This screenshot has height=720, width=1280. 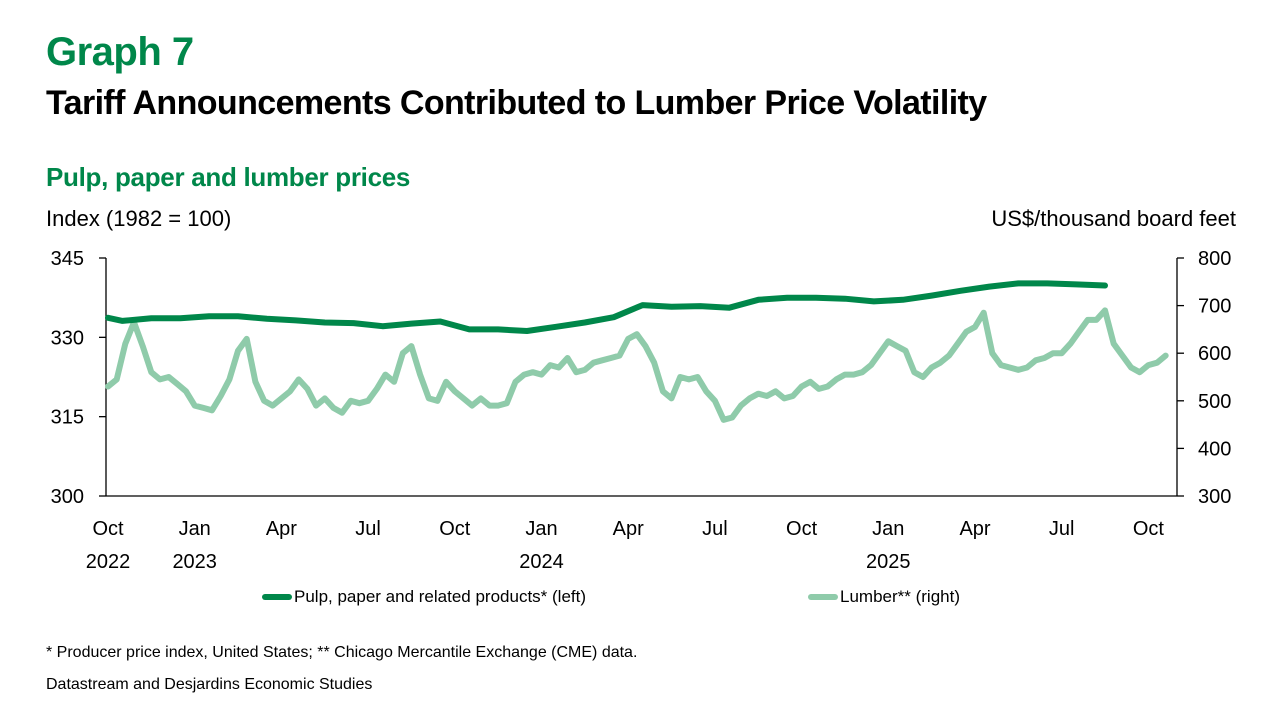 I want to click on pulp-line, so click(x=606, y=307).